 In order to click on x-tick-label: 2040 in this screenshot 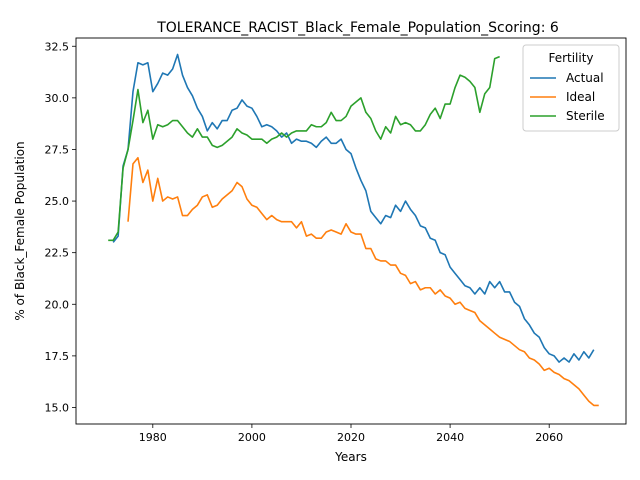, I will do `click(450, 437)`.